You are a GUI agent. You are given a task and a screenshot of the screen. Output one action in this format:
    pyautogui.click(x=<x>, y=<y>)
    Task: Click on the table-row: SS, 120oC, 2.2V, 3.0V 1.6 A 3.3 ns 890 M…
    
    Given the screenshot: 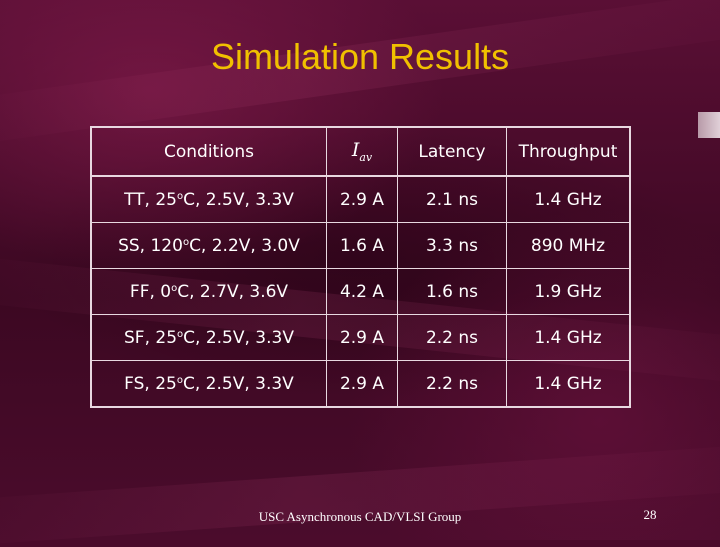 What is the action you would take?
    pyautogui.click(x=360, y=245)
    